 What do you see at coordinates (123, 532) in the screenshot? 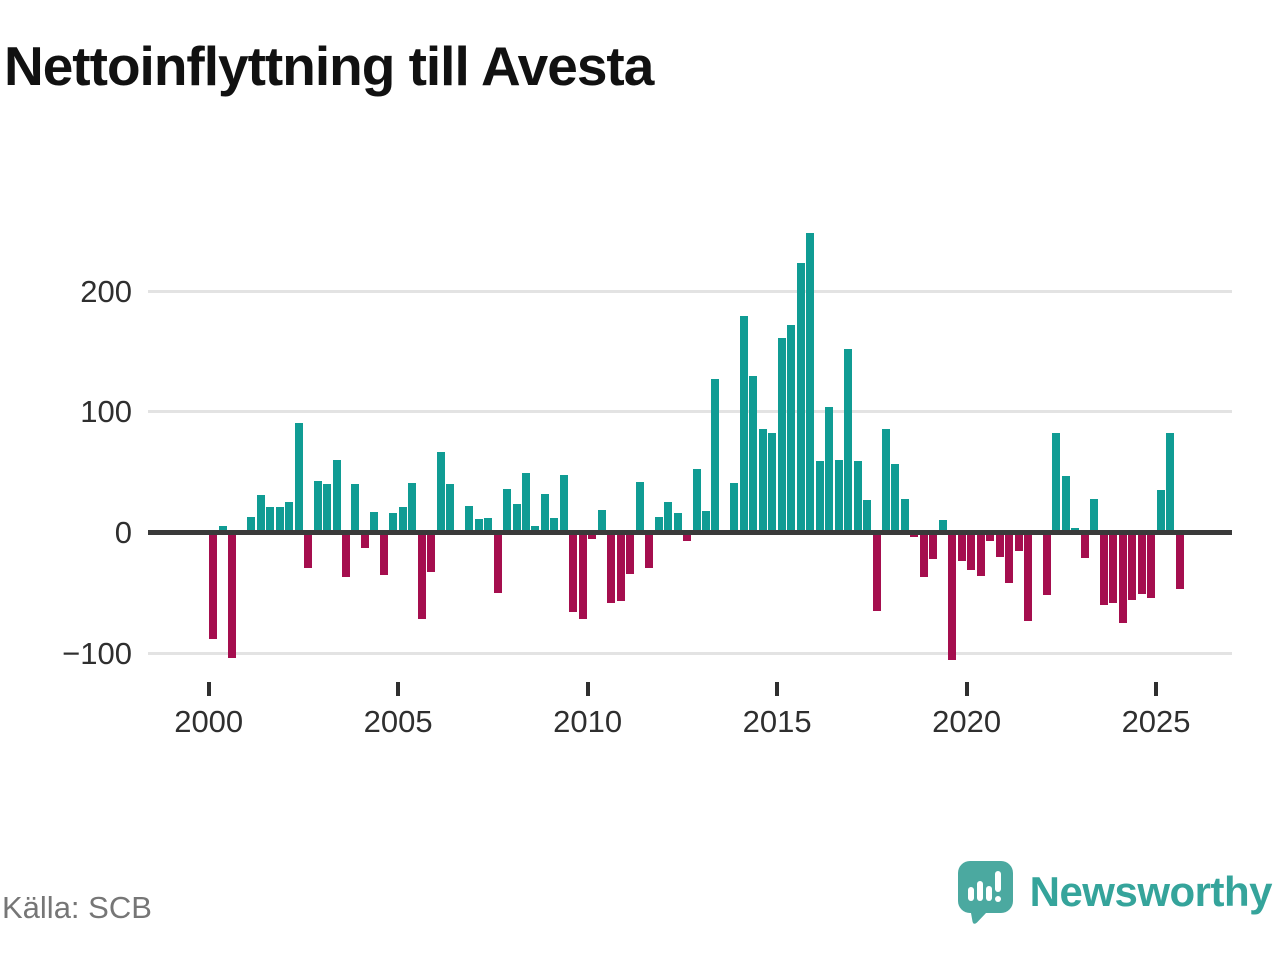
I see `y-axis-label: 0` at bounding box center [123, 532].